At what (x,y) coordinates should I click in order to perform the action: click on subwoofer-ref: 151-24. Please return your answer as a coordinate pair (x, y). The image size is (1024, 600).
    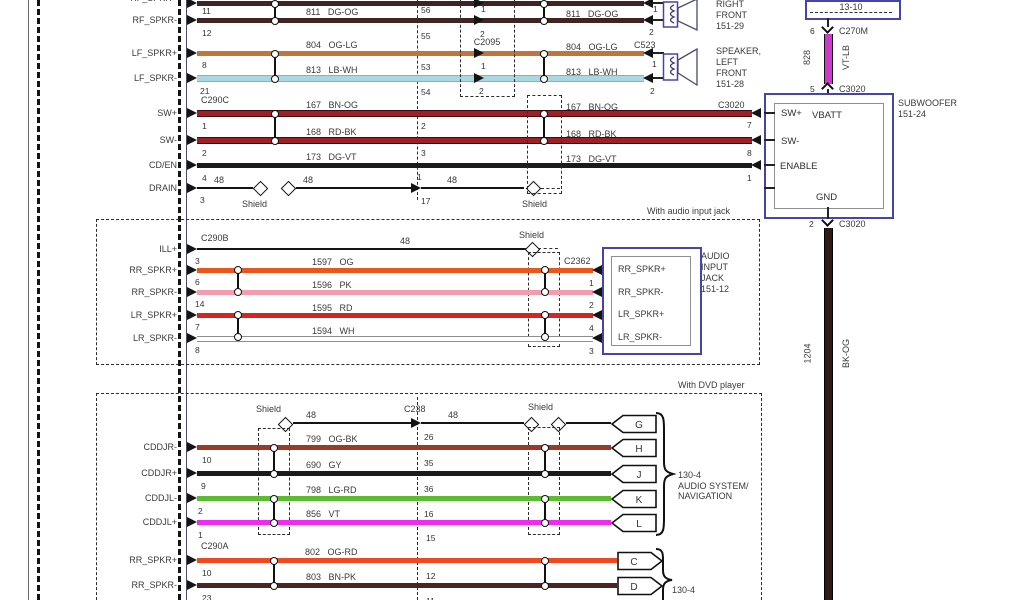
    Looking at the image, I should click on (912, 114).